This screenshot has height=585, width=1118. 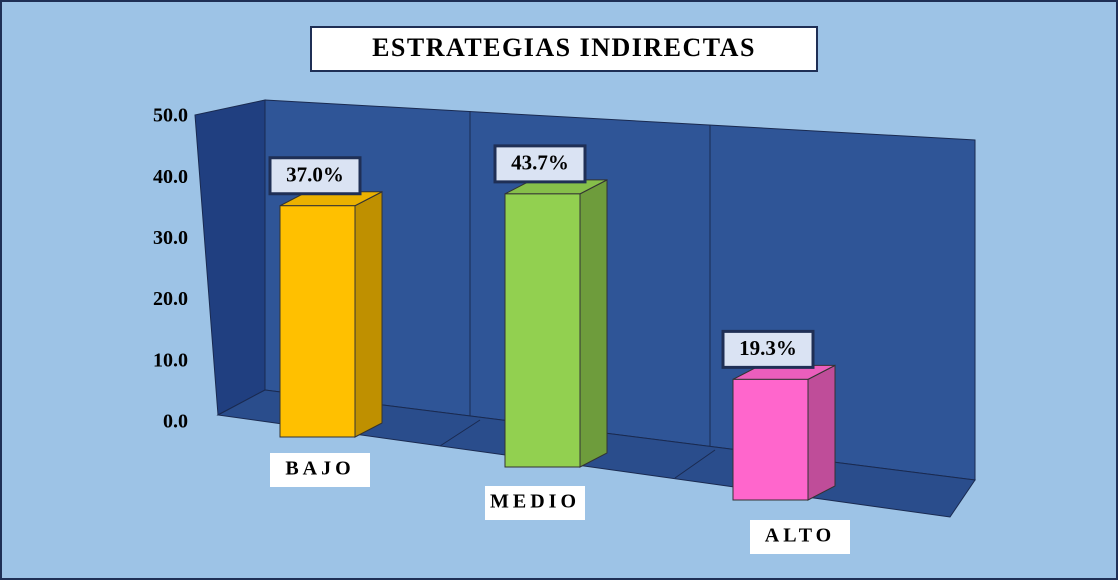 I want to click on x-tick-label: MEDIO, so click(x=535, y=502).